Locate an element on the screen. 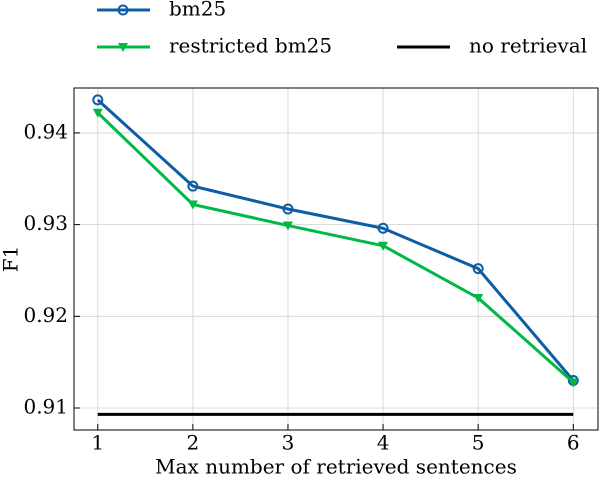  x-tick-label: 1 is located at coordinates (97, 443).